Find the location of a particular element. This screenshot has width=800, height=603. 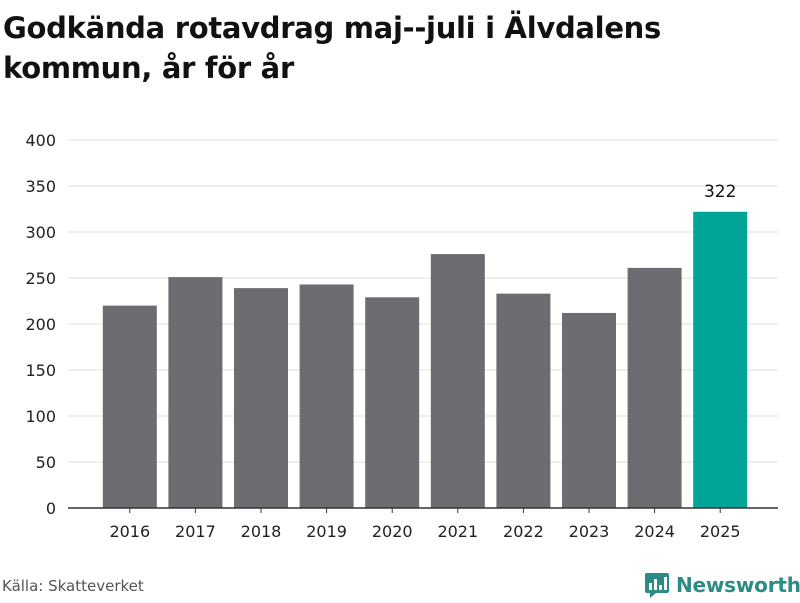

bar-2024 is located at coordinates (654, 387).